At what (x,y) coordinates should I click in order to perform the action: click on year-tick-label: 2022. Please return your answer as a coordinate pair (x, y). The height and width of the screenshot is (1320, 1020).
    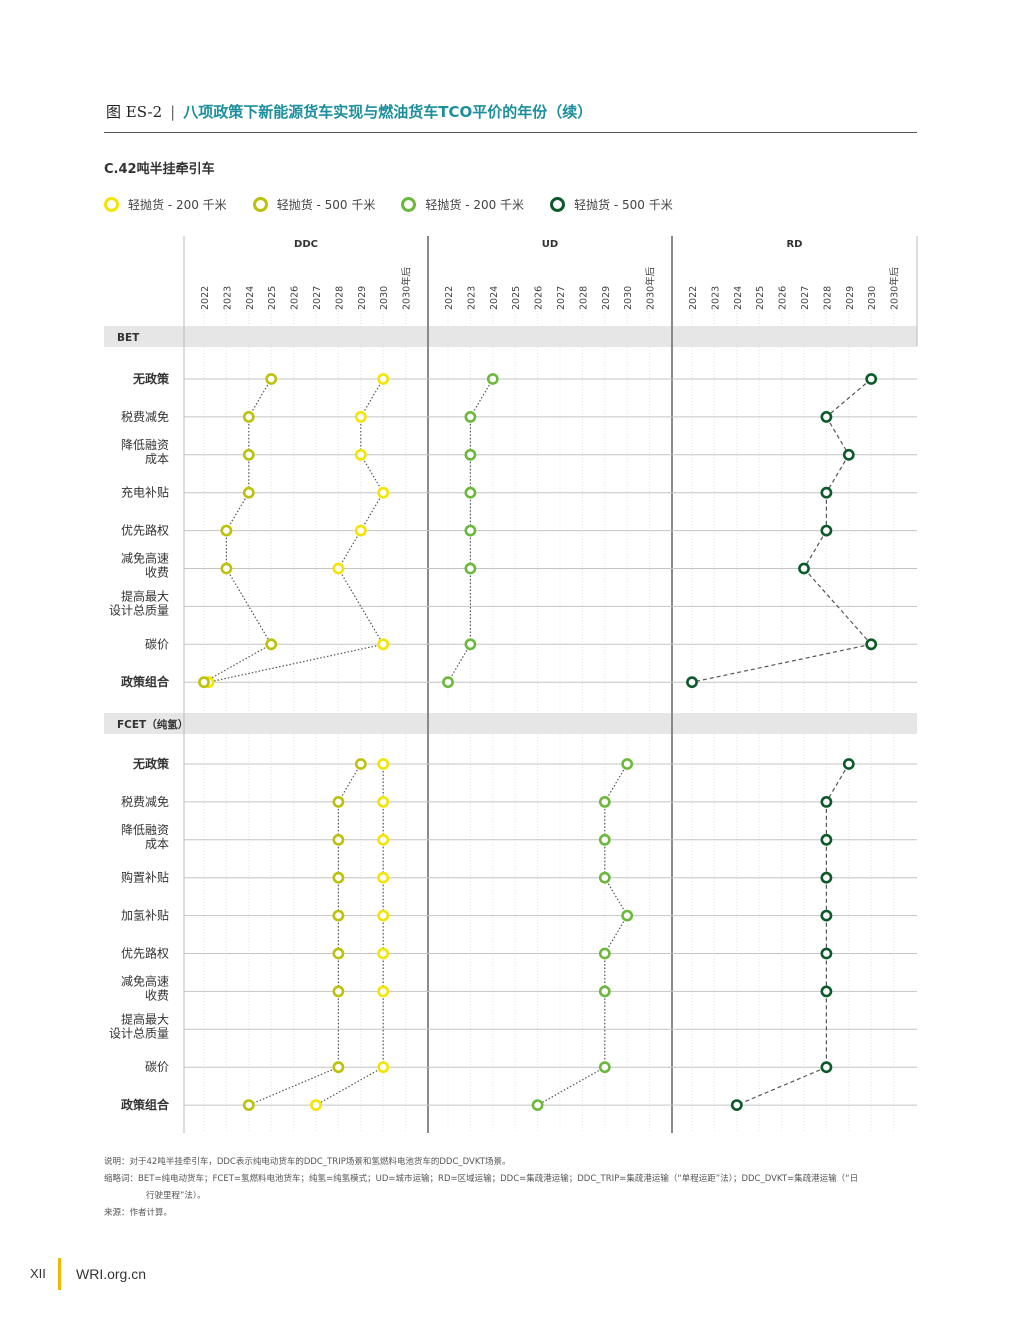
    Looking at the image, I should click on (693, 298).